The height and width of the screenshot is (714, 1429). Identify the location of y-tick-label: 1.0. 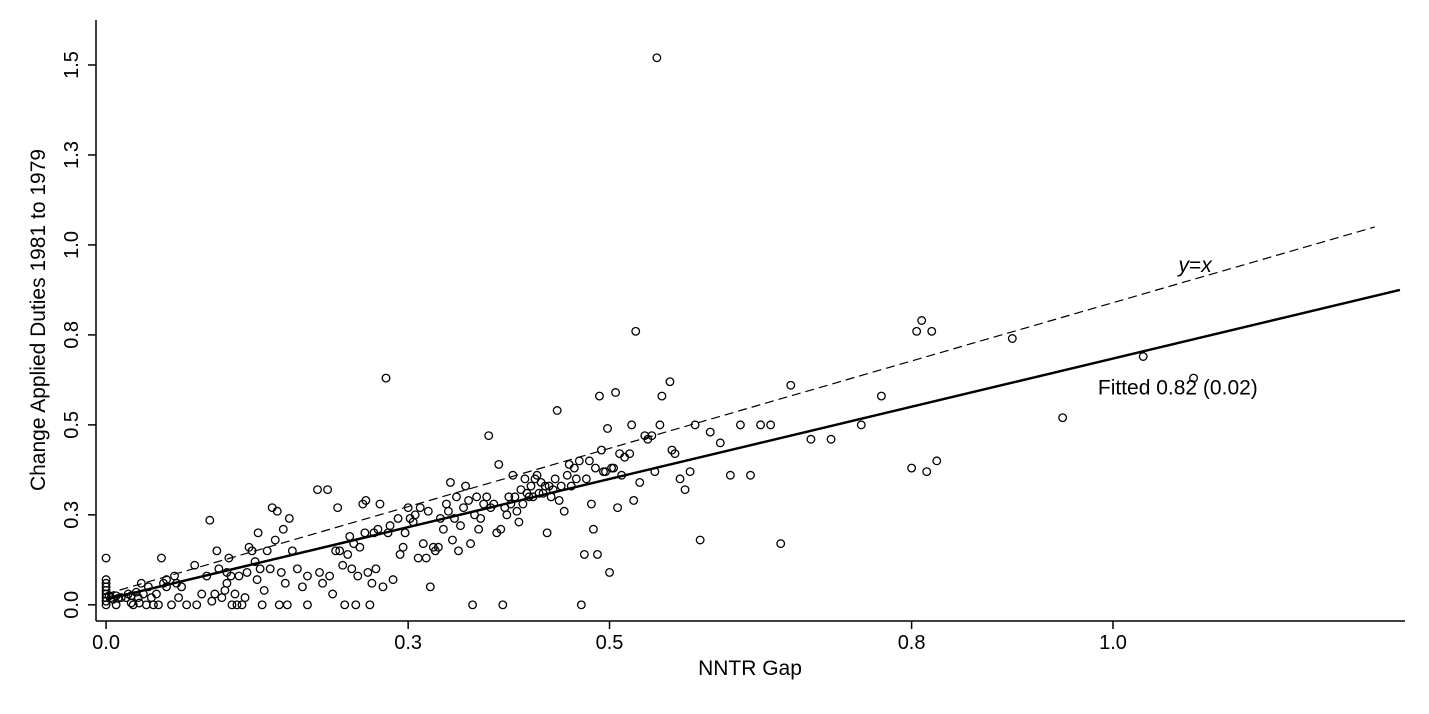
(72, 245).